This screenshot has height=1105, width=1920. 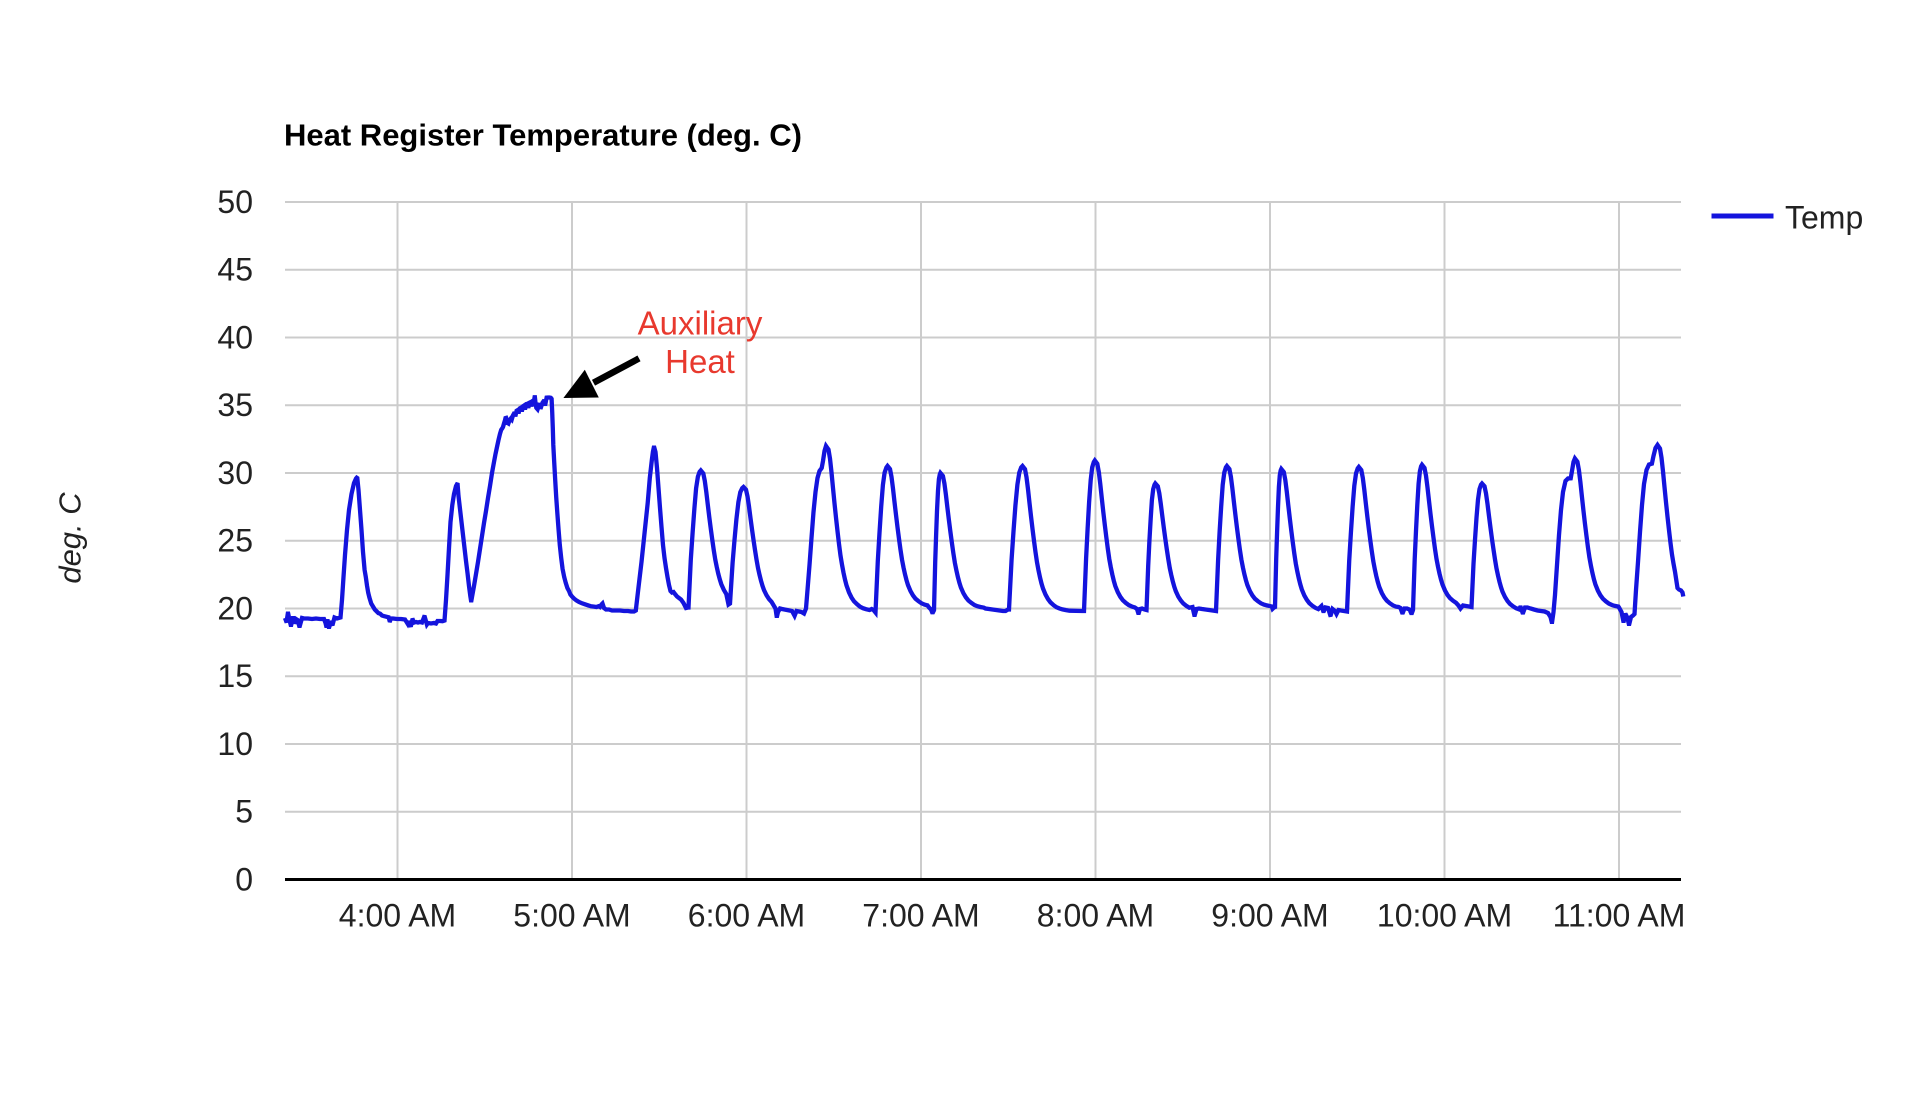 I want to click on svg-text: Temp, so click(x=1824, y=218).